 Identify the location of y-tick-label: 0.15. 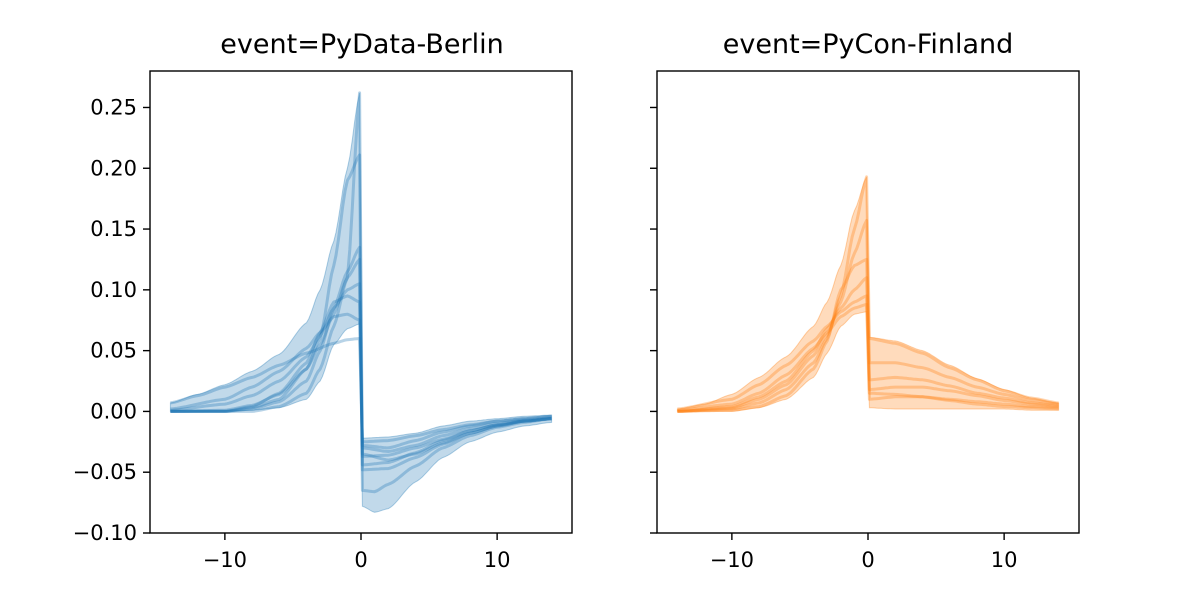
(113, 229).